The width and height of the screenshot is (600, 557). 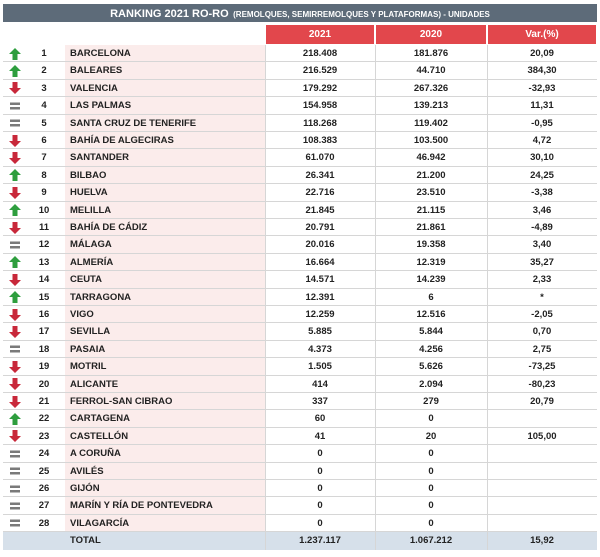 I want to click on rank: 18, so click(x=44, y=349).